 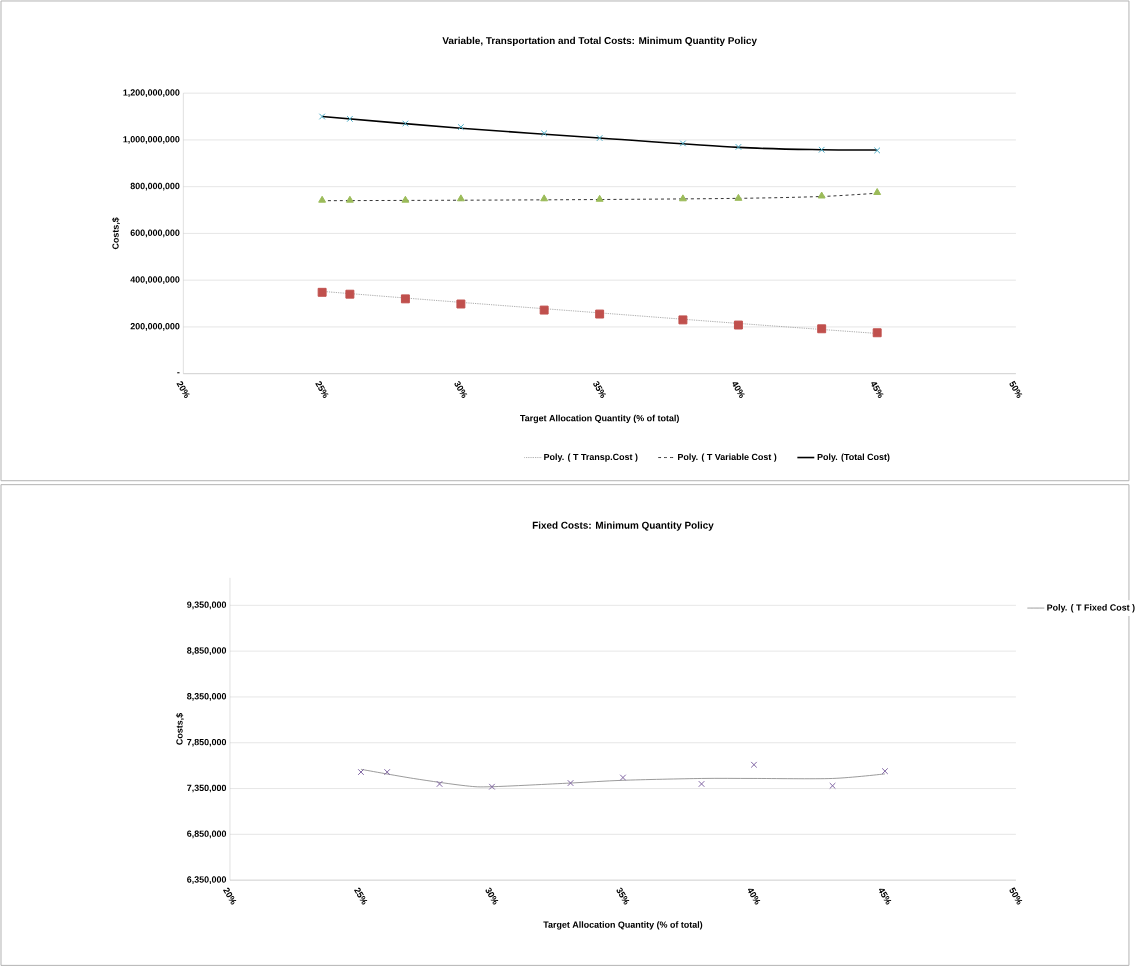 I want to click on y-tick-label: -, so click(x=178, y=373).